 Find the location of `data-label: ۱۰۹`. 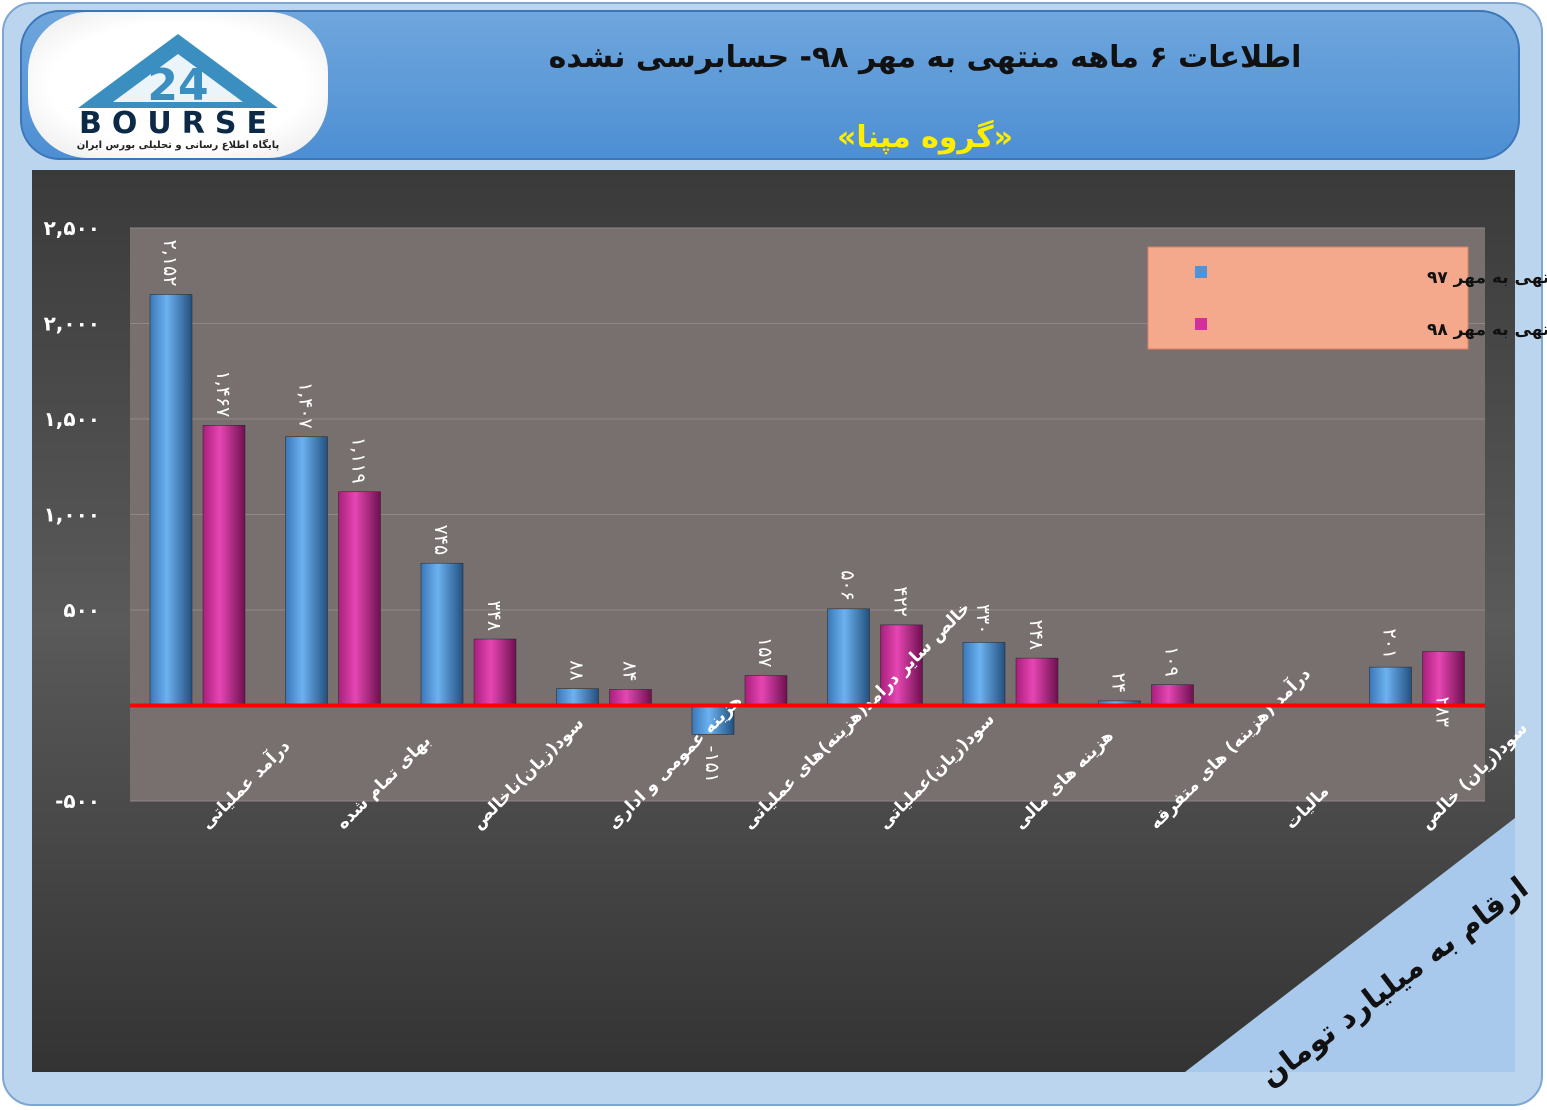

data-label: ۱۰۹ is located at coordinates (1172, 661).